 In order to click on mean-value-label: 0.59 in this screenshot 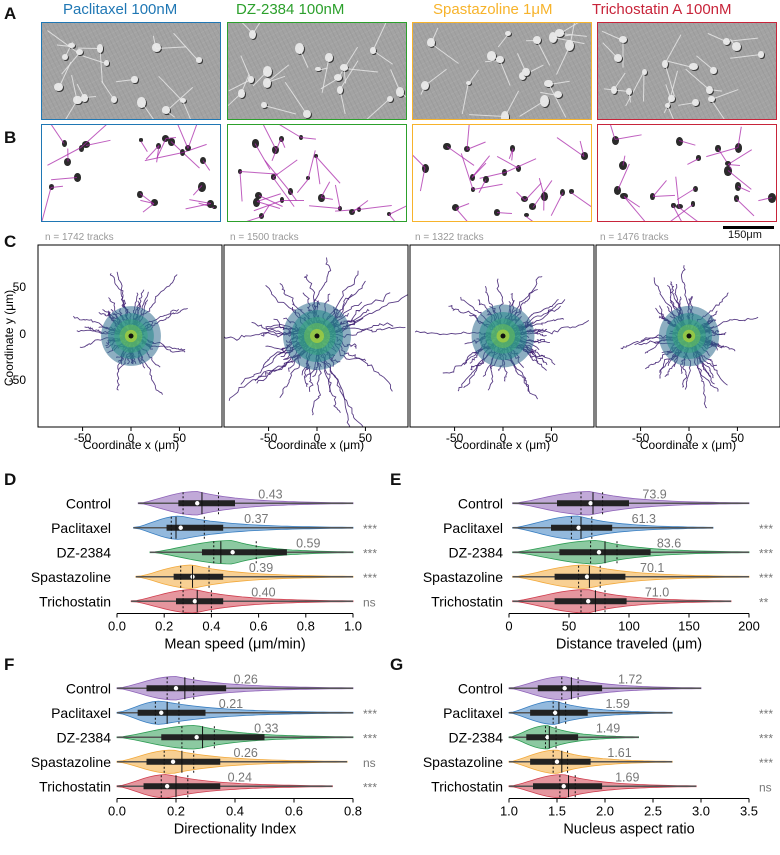, I will do `click(308, 543)`.